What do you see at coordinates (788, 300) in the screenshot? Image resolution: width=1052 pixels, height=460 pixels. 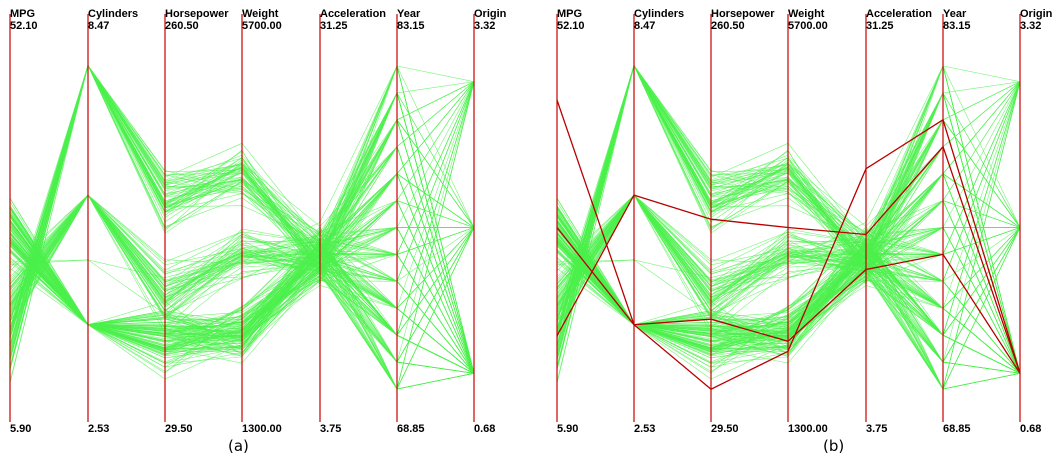 I see `highlighted-polyline` at bounding box center [788, 300].